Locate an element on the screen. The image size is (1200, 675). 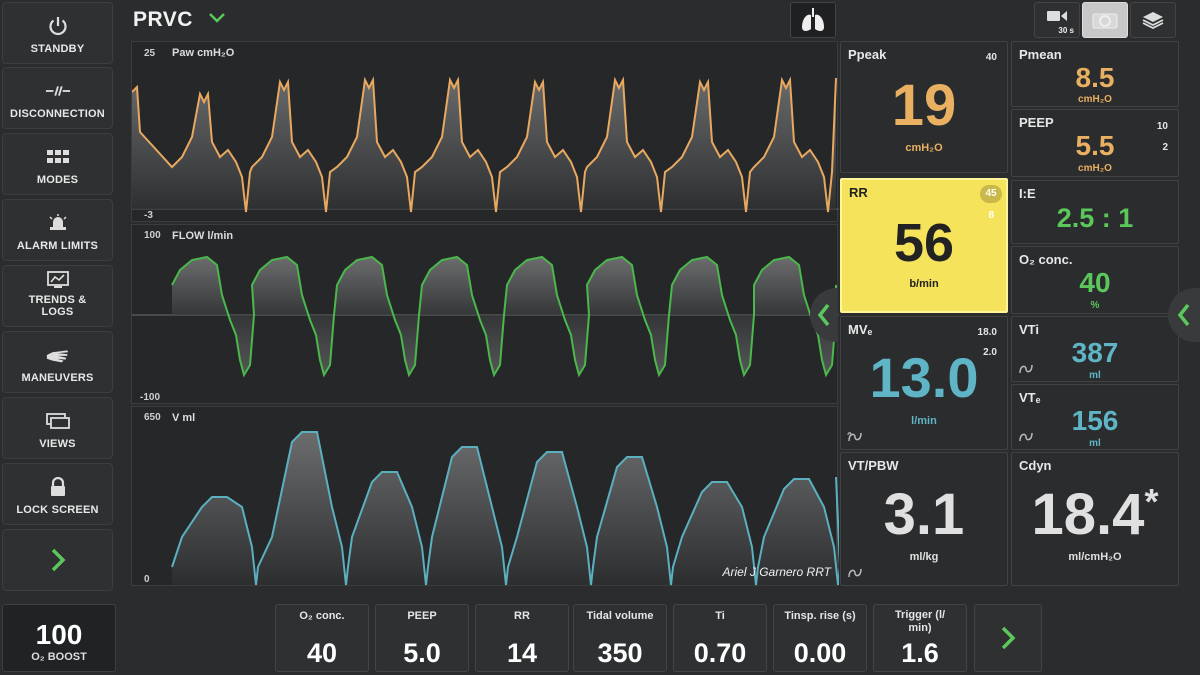
screenshot-button is located at coordinates (1105, 20).